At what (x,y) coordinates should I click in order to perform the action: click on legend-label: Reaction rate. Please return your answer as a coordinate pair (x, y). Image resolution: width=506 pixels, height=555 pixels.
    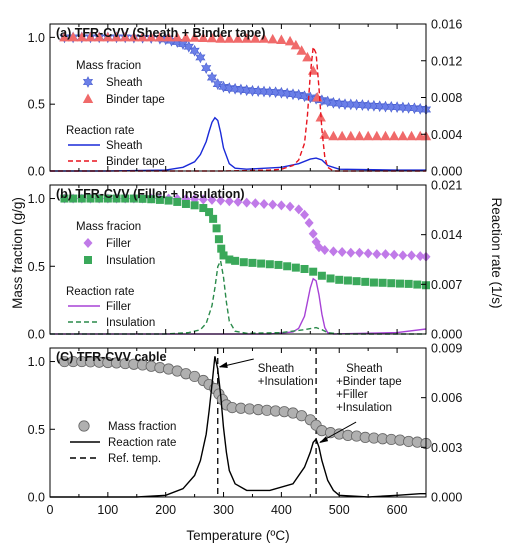
    Looking at the image, I should click on (142, 443).